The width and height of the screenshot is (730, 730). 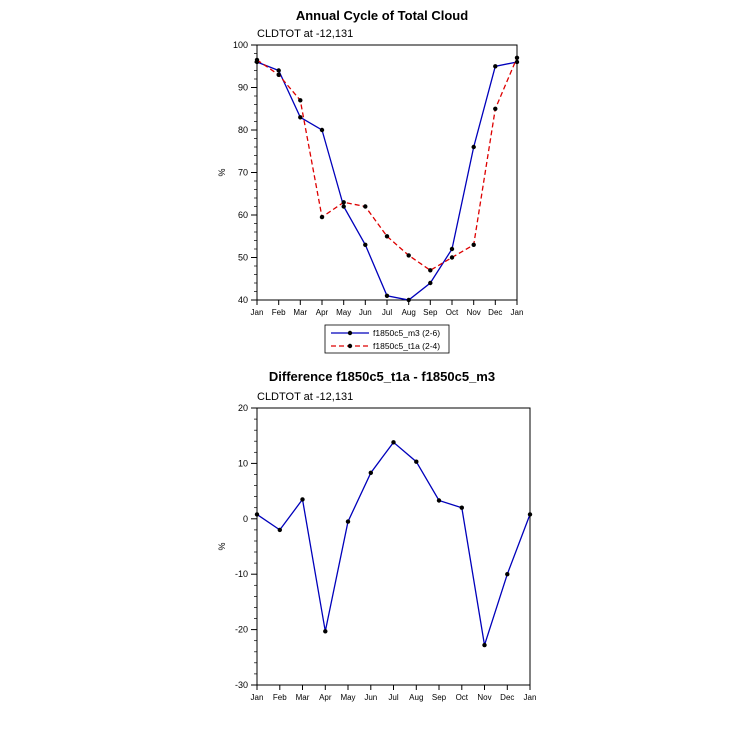 What do you see at coordinates (243, 88) in the screenshot?
I see `y-tick-label: 90` at bounding box center [243, 88].